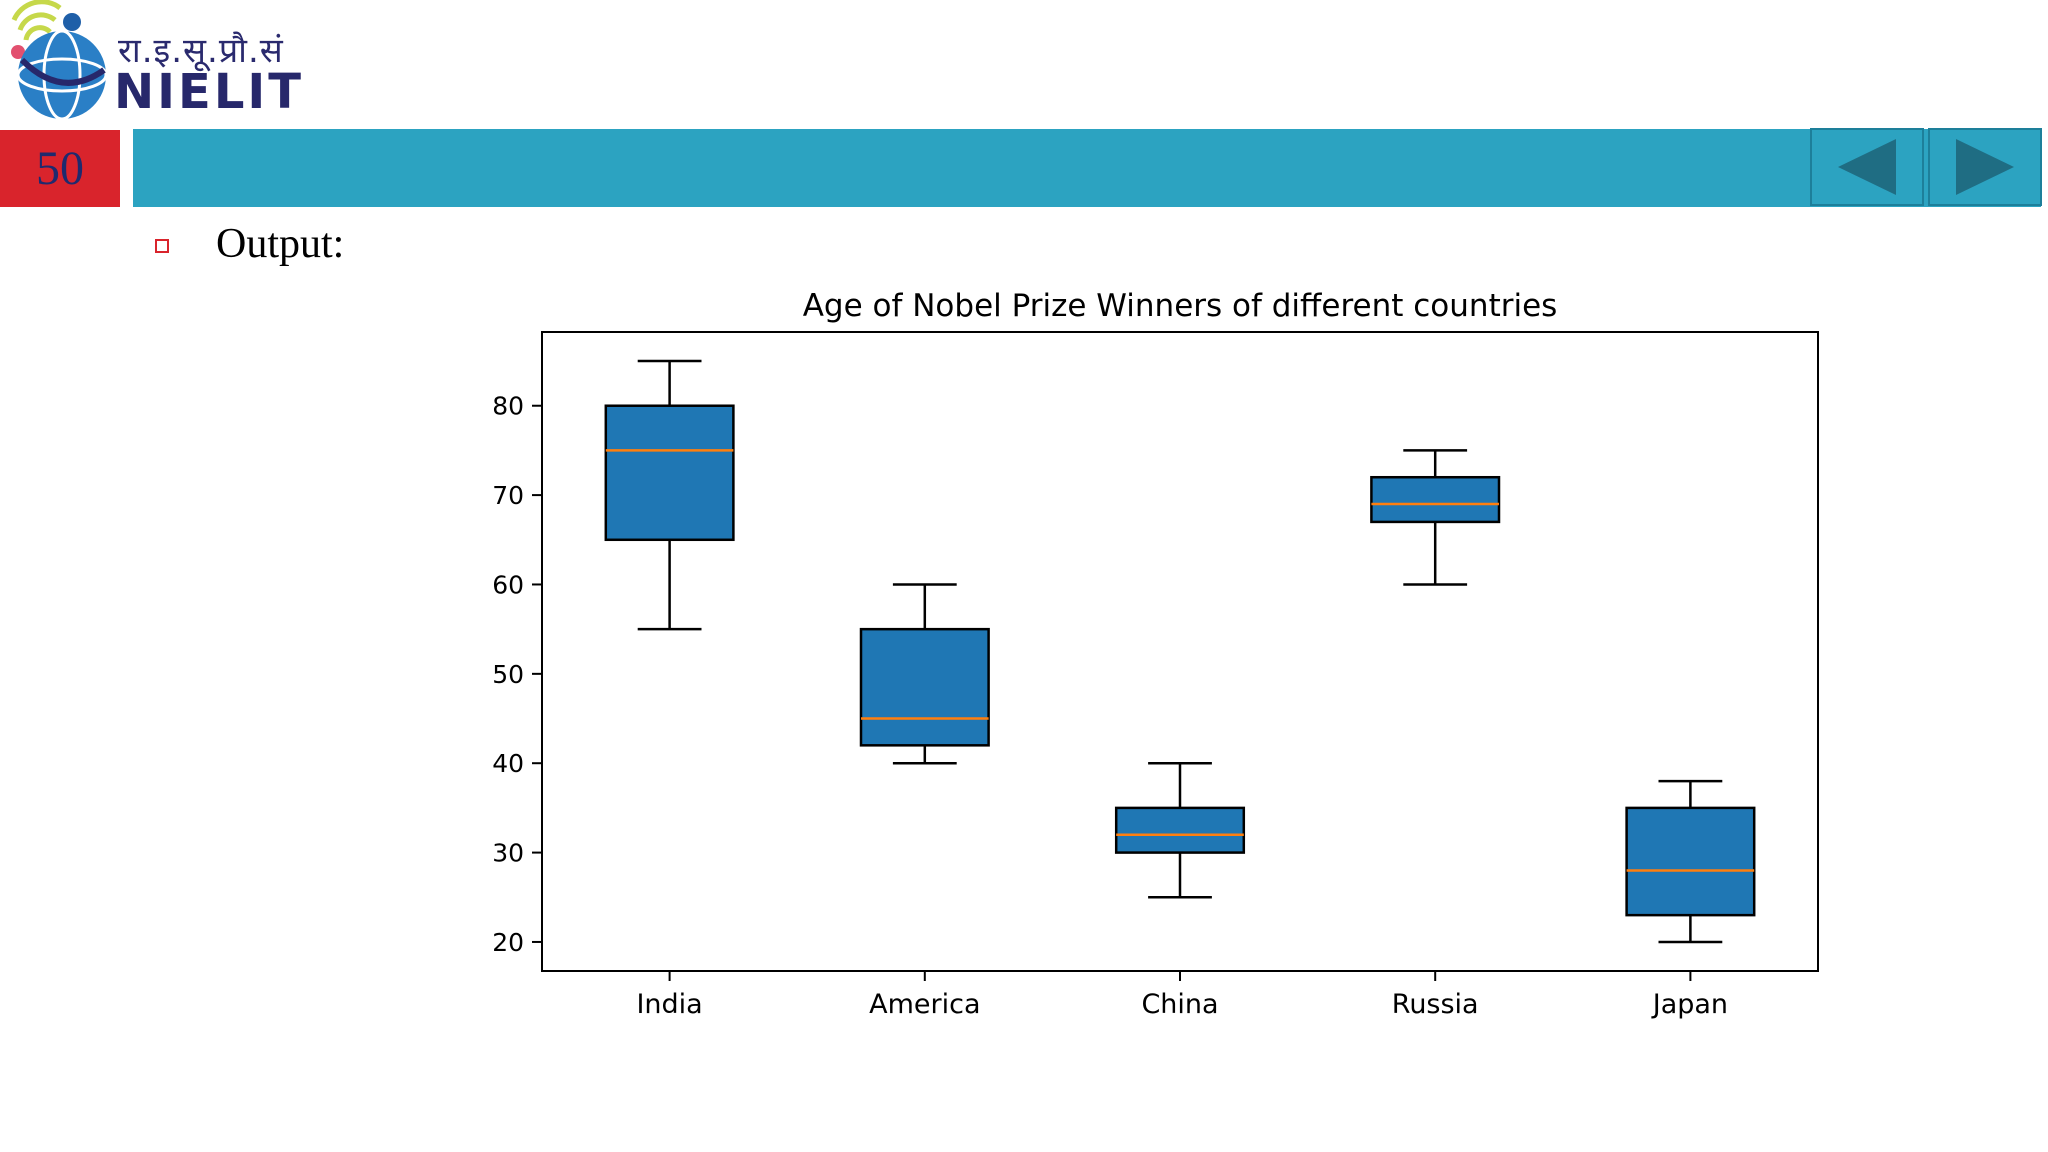 The image size is (2048, 1152). I want to click on triangle-left-icon, so click(1867, 167).